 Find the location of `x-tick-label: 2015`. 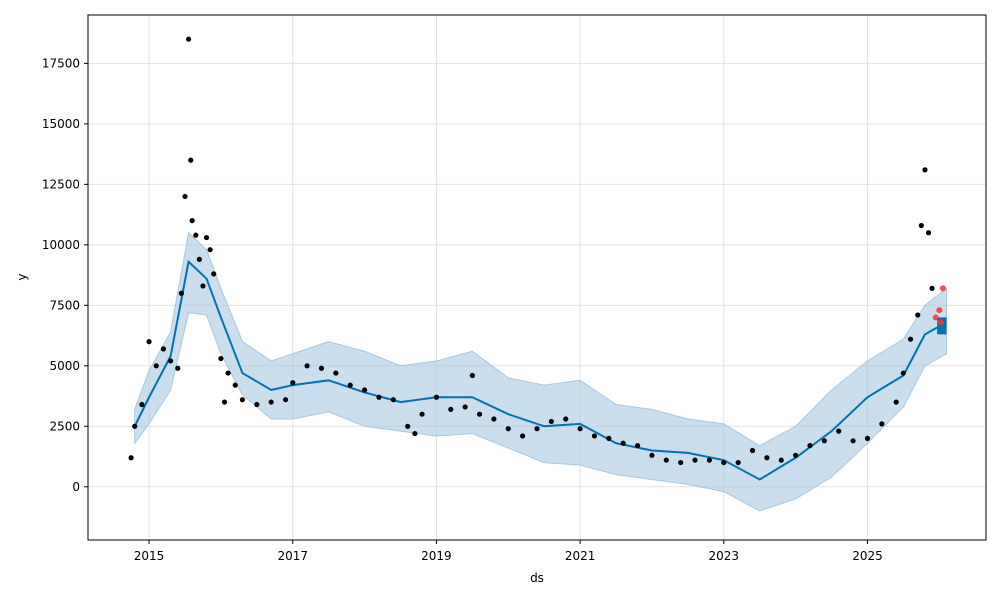

x-tick-label: 2015 is located at coordinates (149, 556).